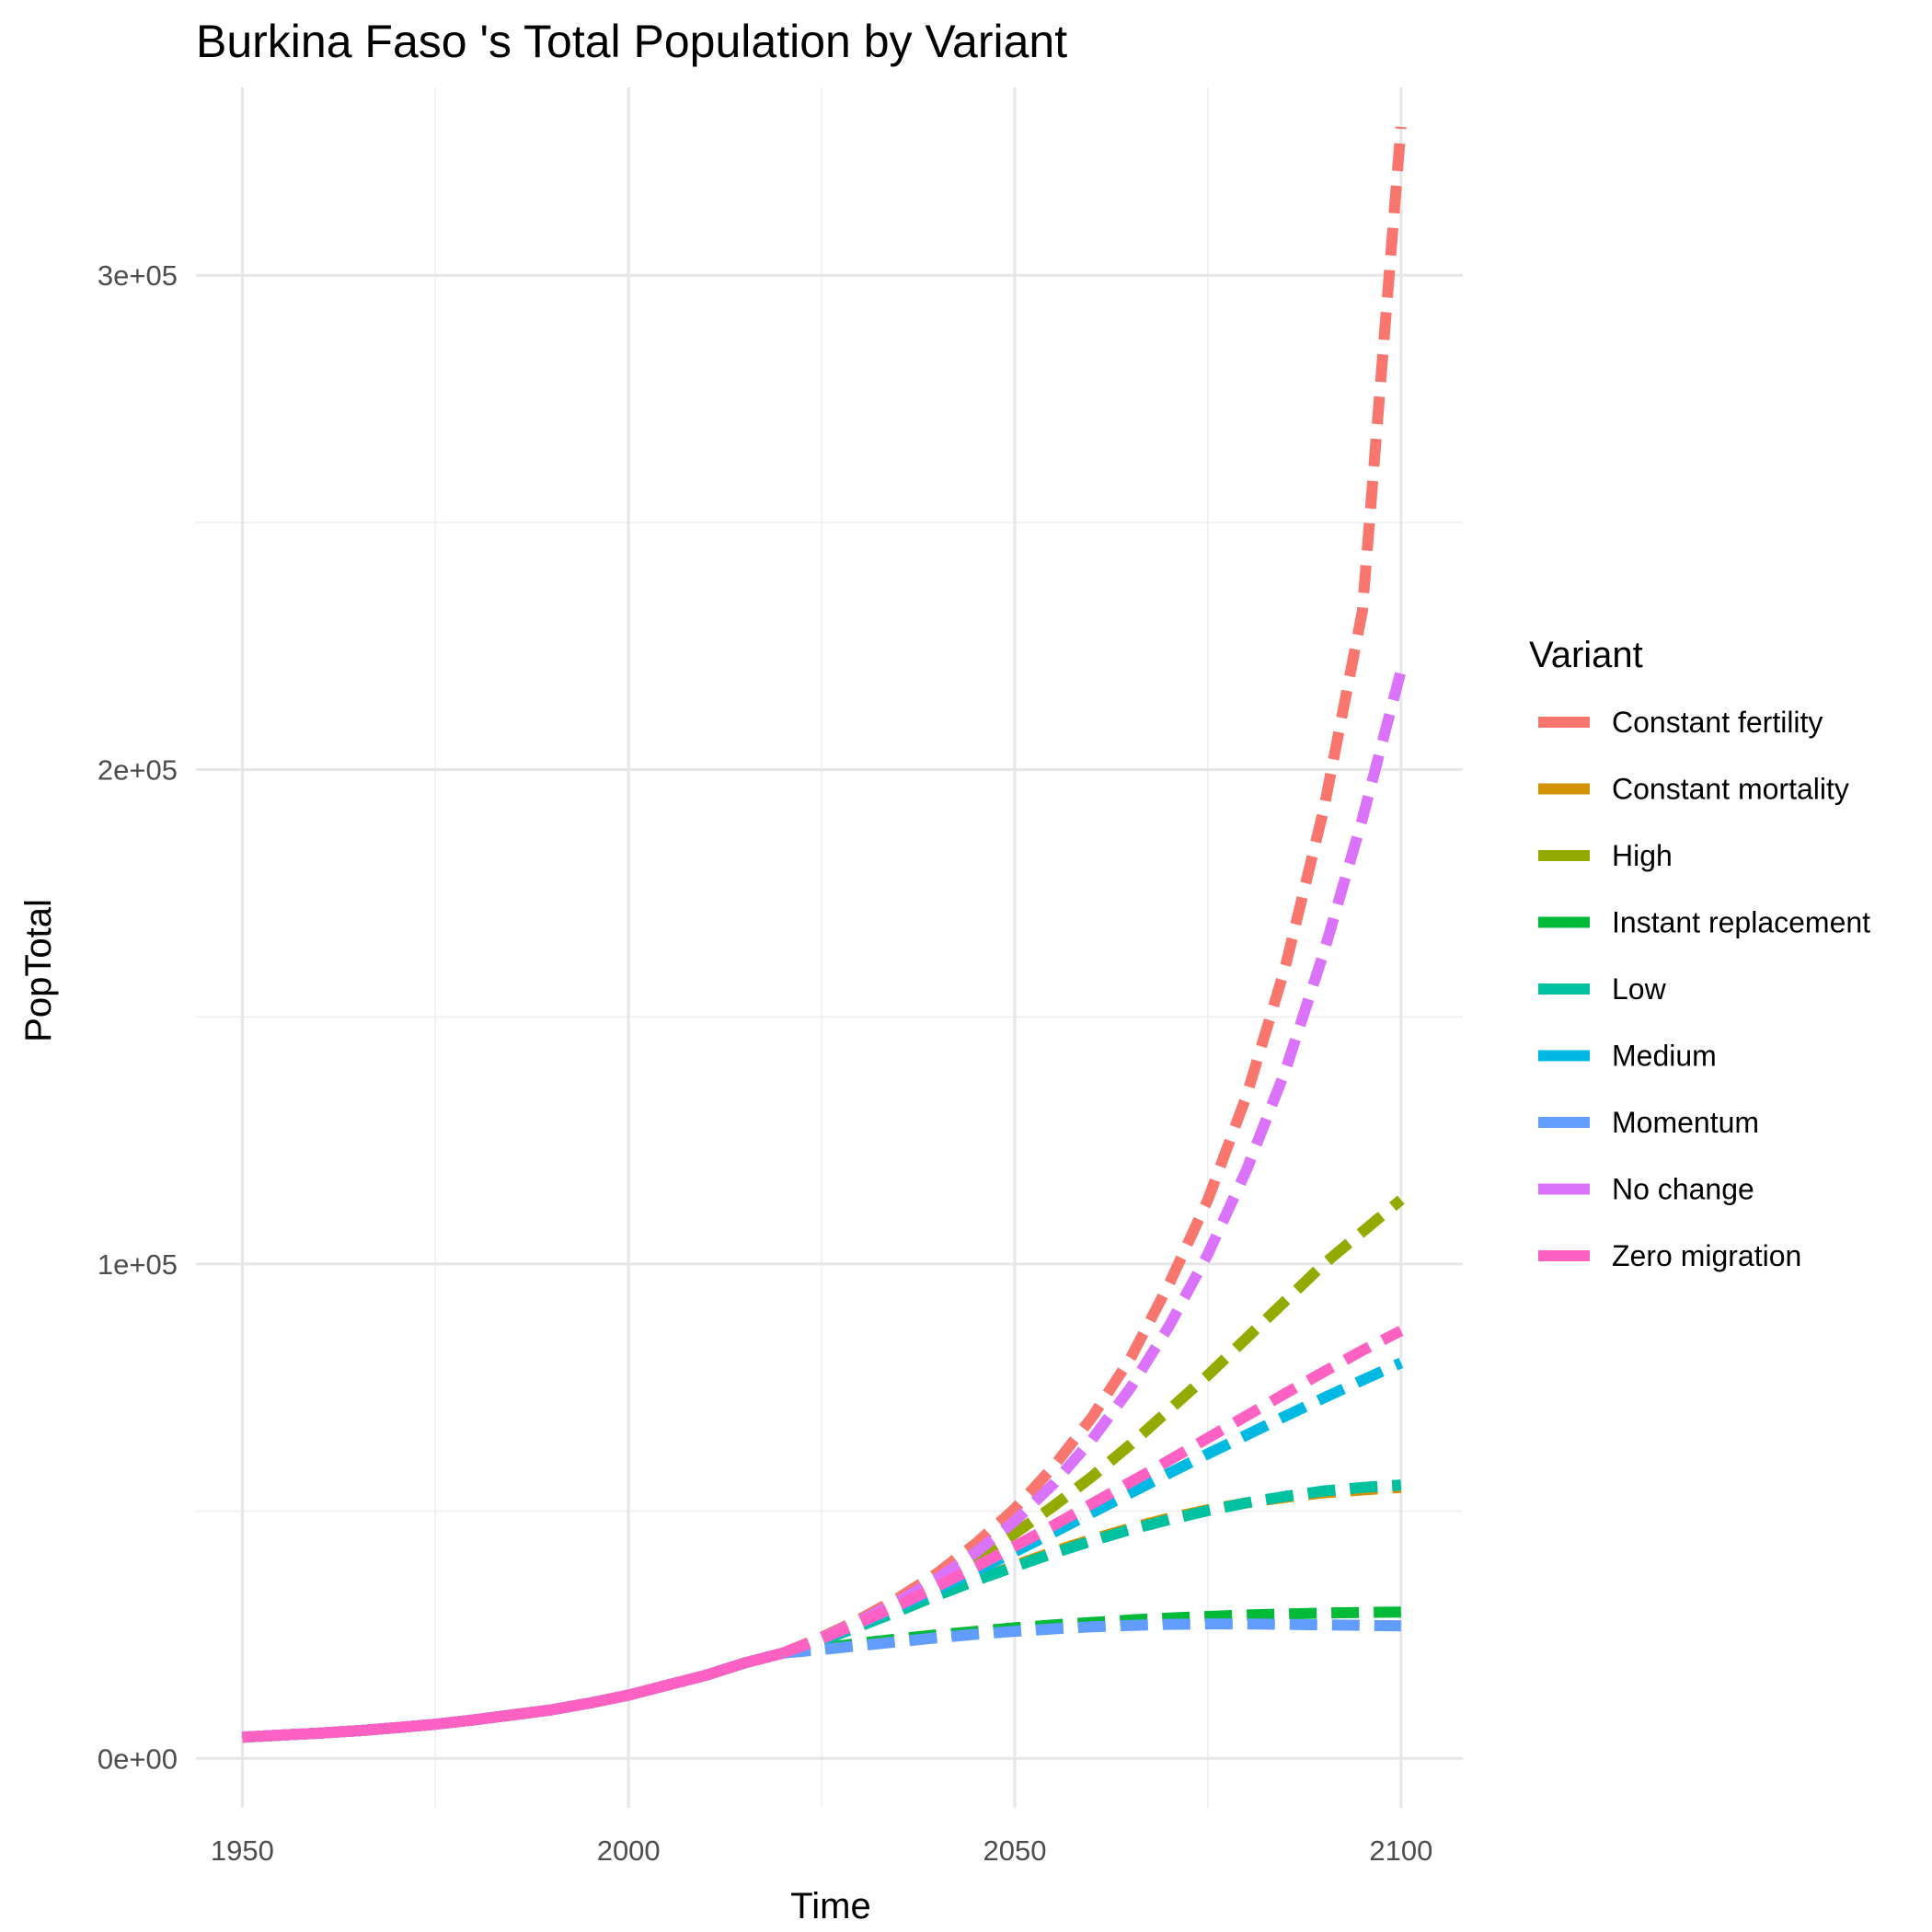 The image size is (1932, 1932). I want to click on x-axis-title: Time, so click(830, 1906).